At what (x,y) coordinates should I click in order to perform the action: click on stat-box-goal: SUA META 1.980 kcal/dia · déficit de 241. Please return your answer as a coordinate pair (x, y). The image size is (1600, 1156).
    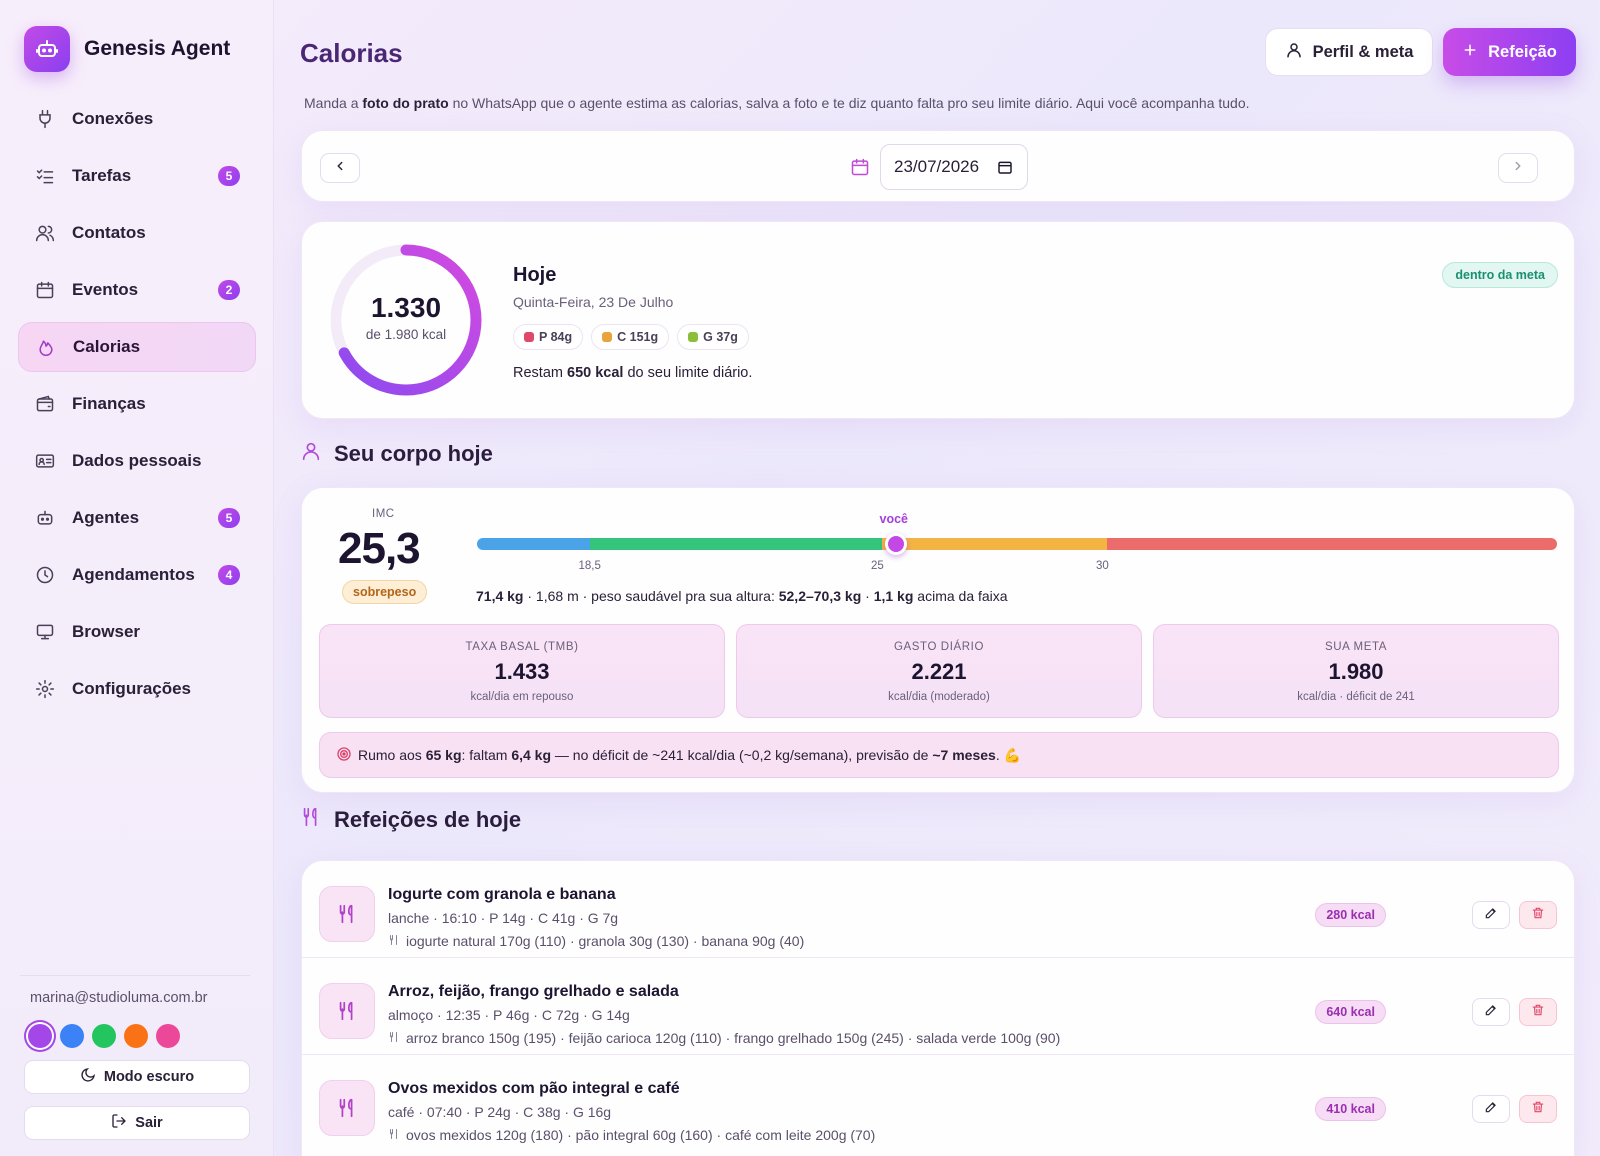
    Looking at the image, I should click on (1356, 671).